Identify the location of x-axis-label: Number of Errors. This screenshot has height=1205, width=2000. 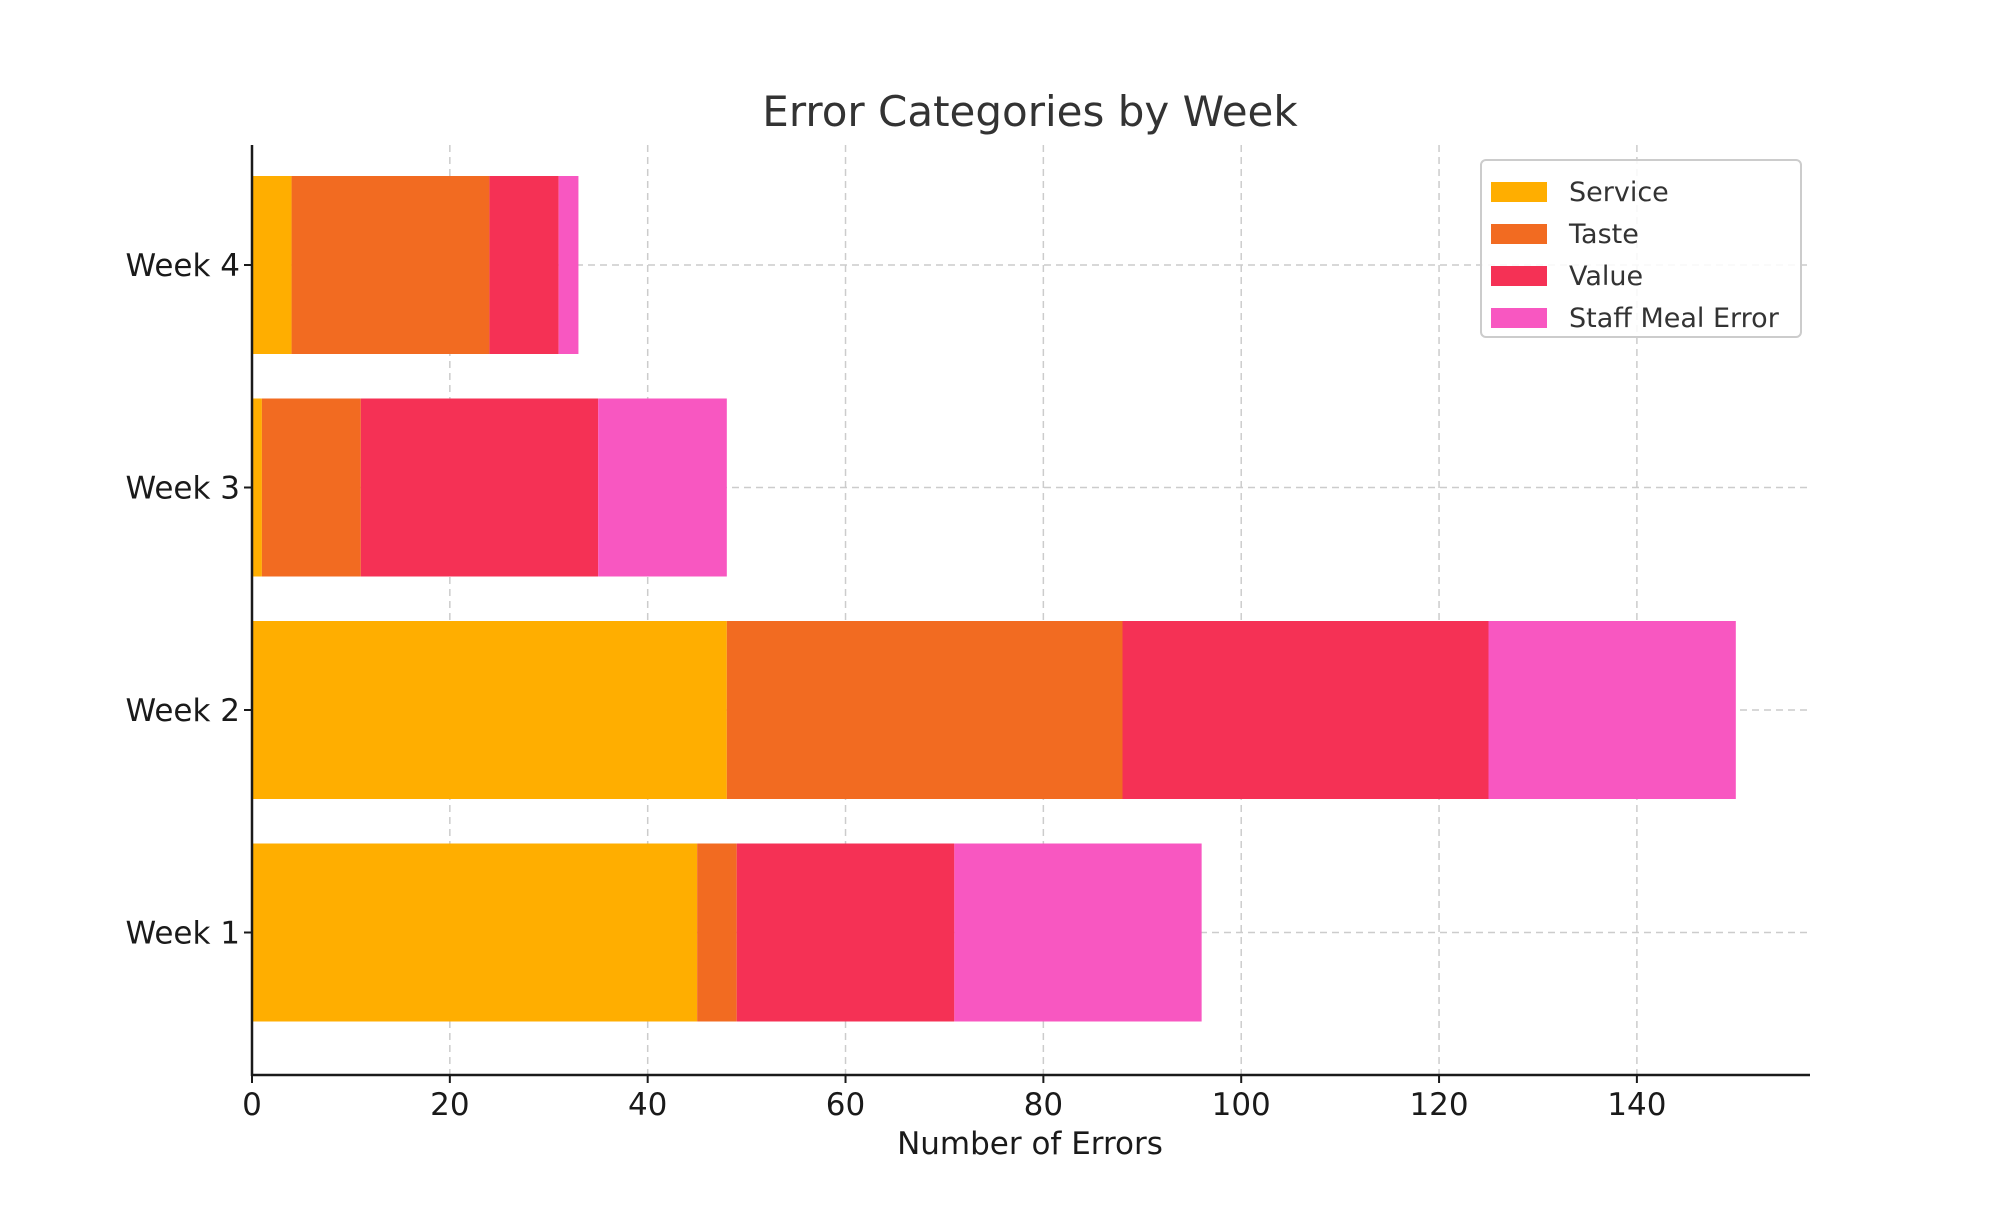
(1030, 1144).